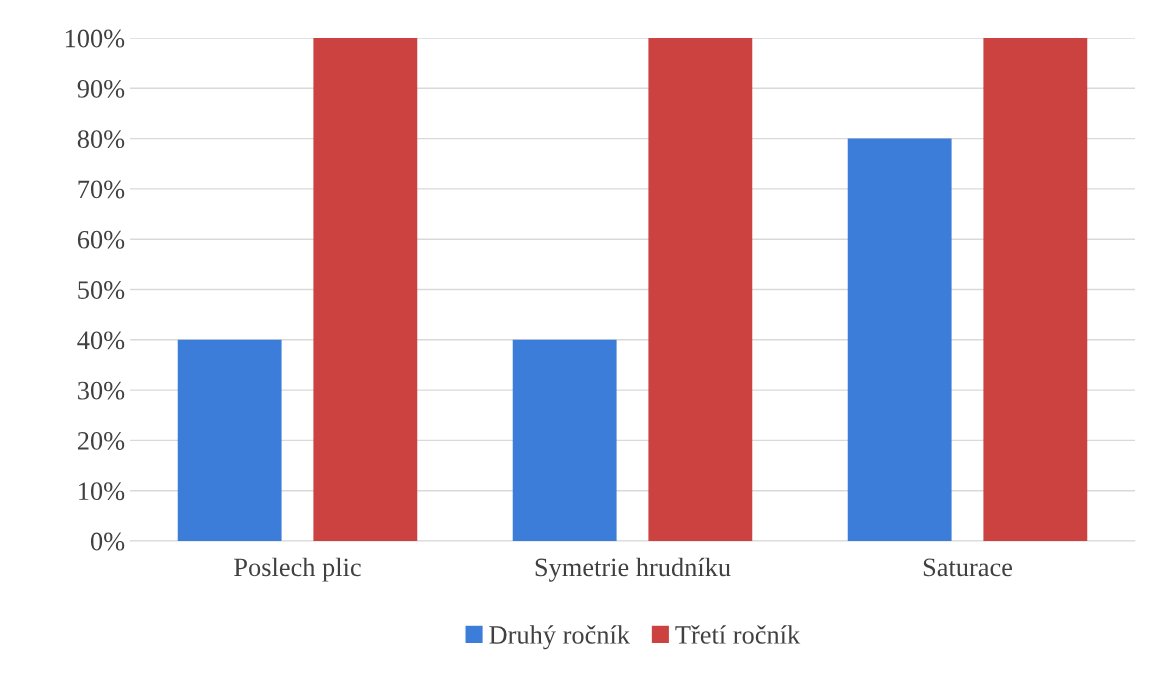 Image resolution: width=1161 pixels, height=677 pixels. Describe the element at coordinates (107, 541) in the screenshot. I see `y-tick-label: 0%` at that location.